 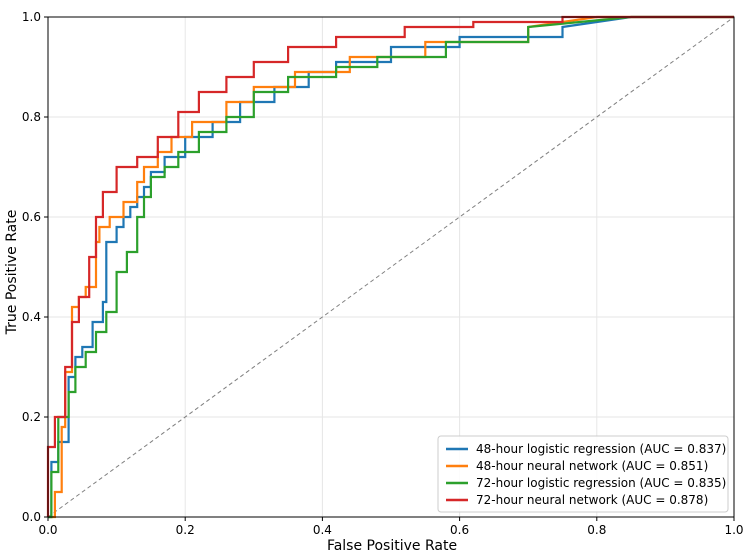 I want to click on y-tick-label: 0.4, so click(x=31, y=317).